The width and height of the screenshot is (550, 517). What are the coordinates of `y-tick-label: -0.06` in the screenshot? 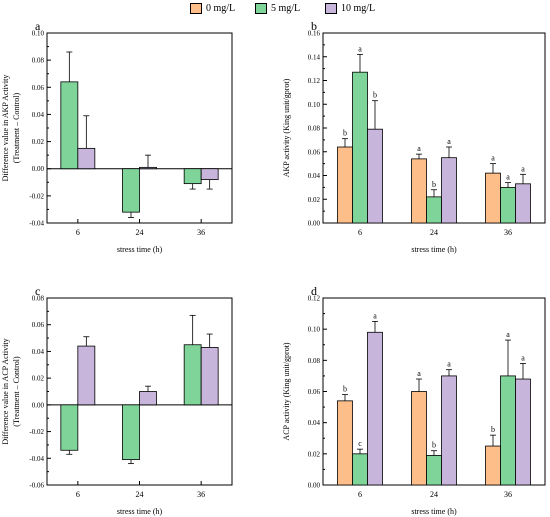 It's located at (36, 486).